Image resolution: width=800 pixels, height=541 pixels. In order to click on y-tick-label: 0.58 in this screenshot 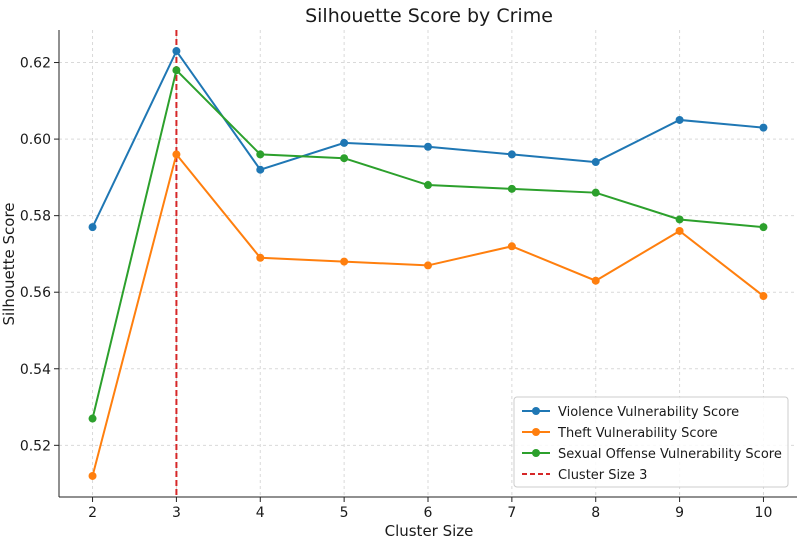, I will do `click(35, 217)`.